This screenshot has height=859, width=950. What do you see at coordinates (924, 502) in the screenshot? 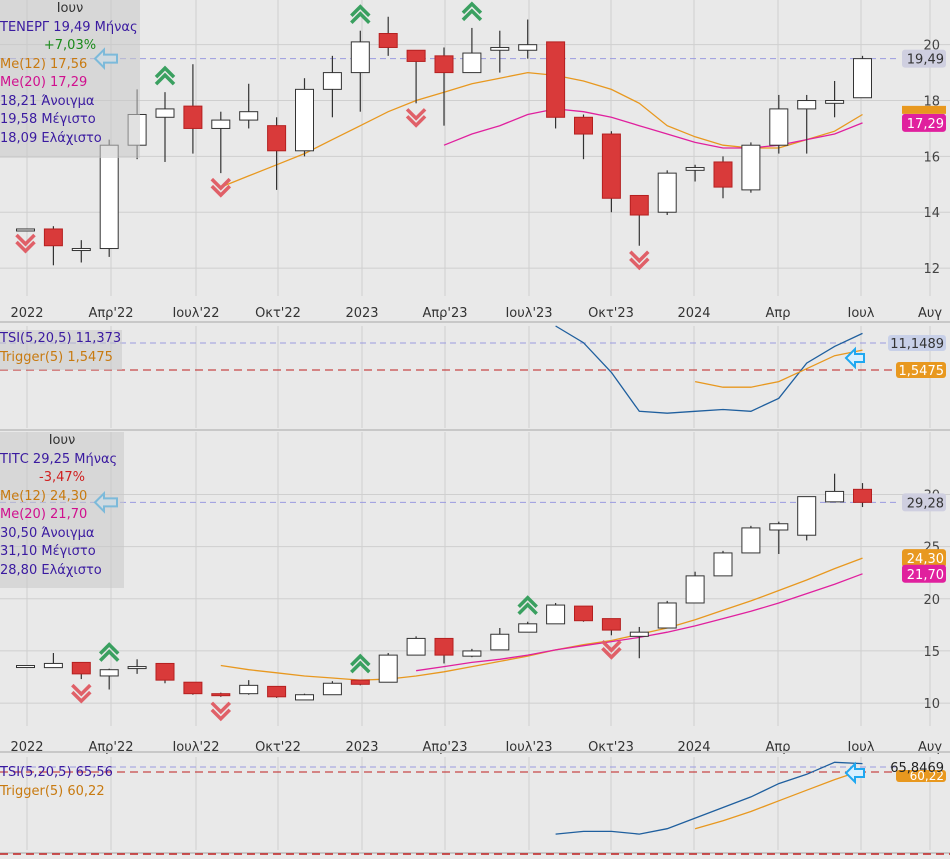
I see `bottom-last-price-tag-bg` at bounding box center [924, 502].